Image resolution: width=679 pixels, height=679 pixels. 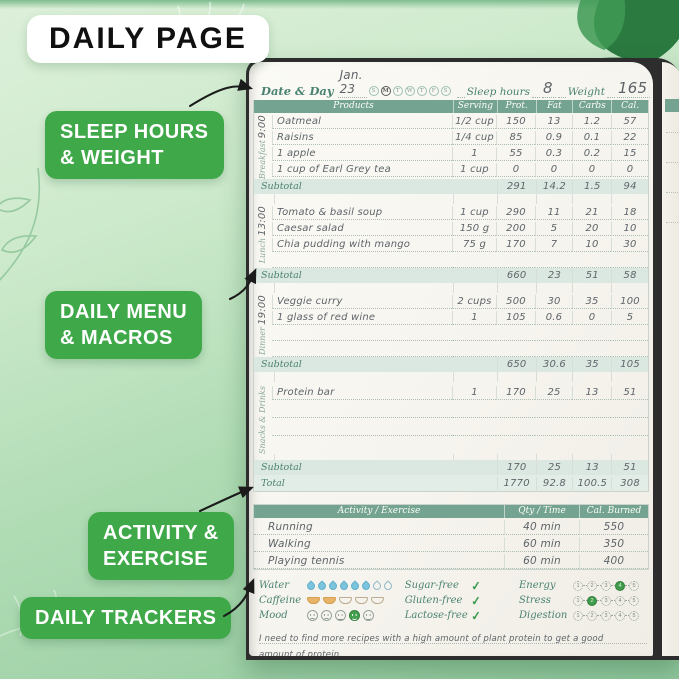 I want to click on sum-fat: 92.8, so click(x=554, y=483).